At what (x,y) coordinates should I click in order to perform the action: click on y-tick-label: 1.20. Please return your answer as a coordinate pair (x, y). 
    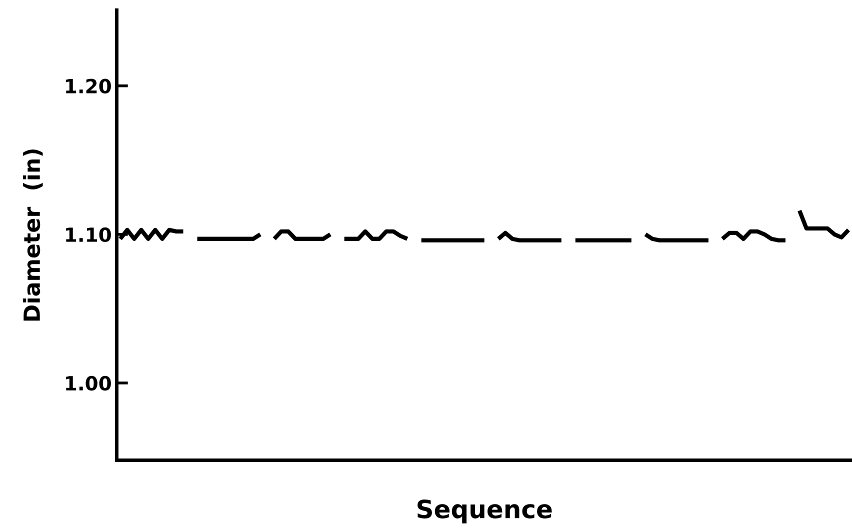
    Looking at the image, I should click on (88, 86).